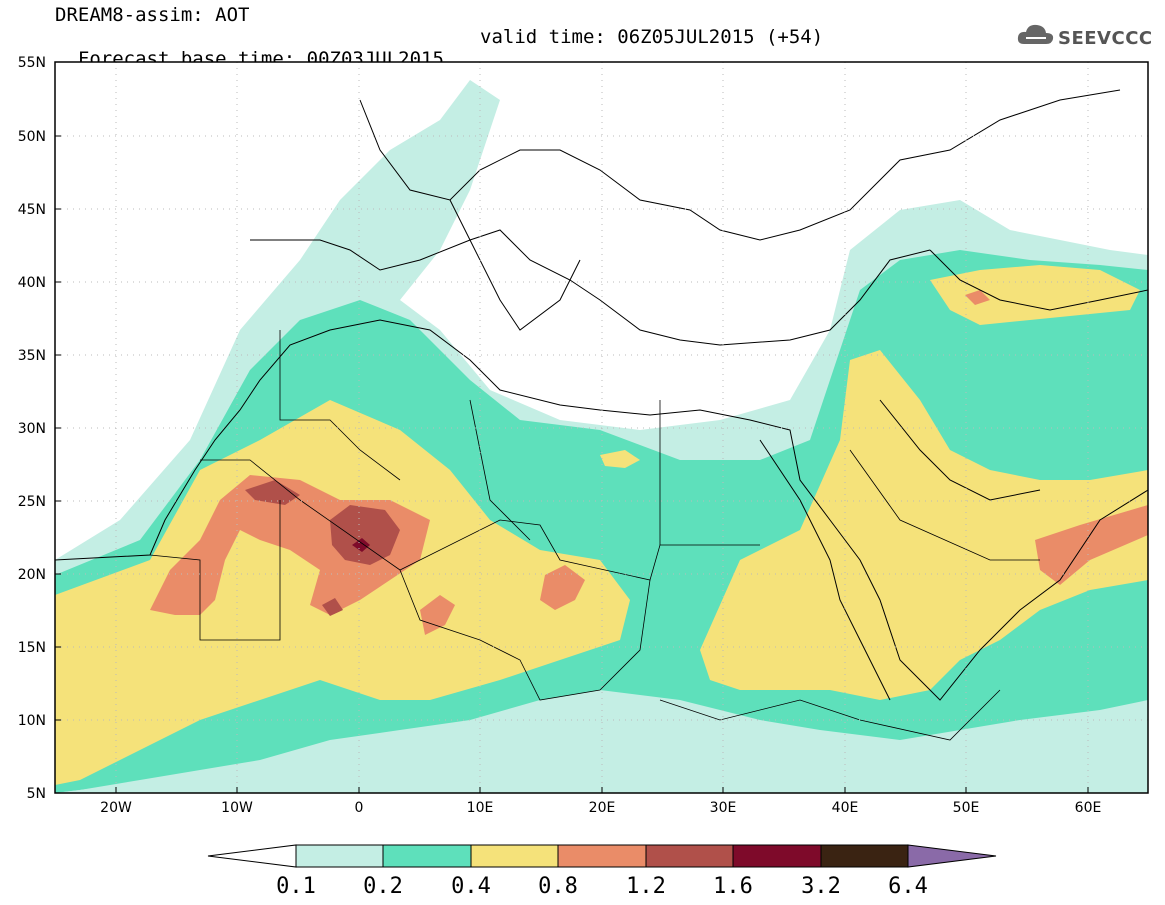 The image size is (1165, 905). Describe the element at coordinates (480, 808) in the screenshot. I see `lon-label: 10E` at that location.